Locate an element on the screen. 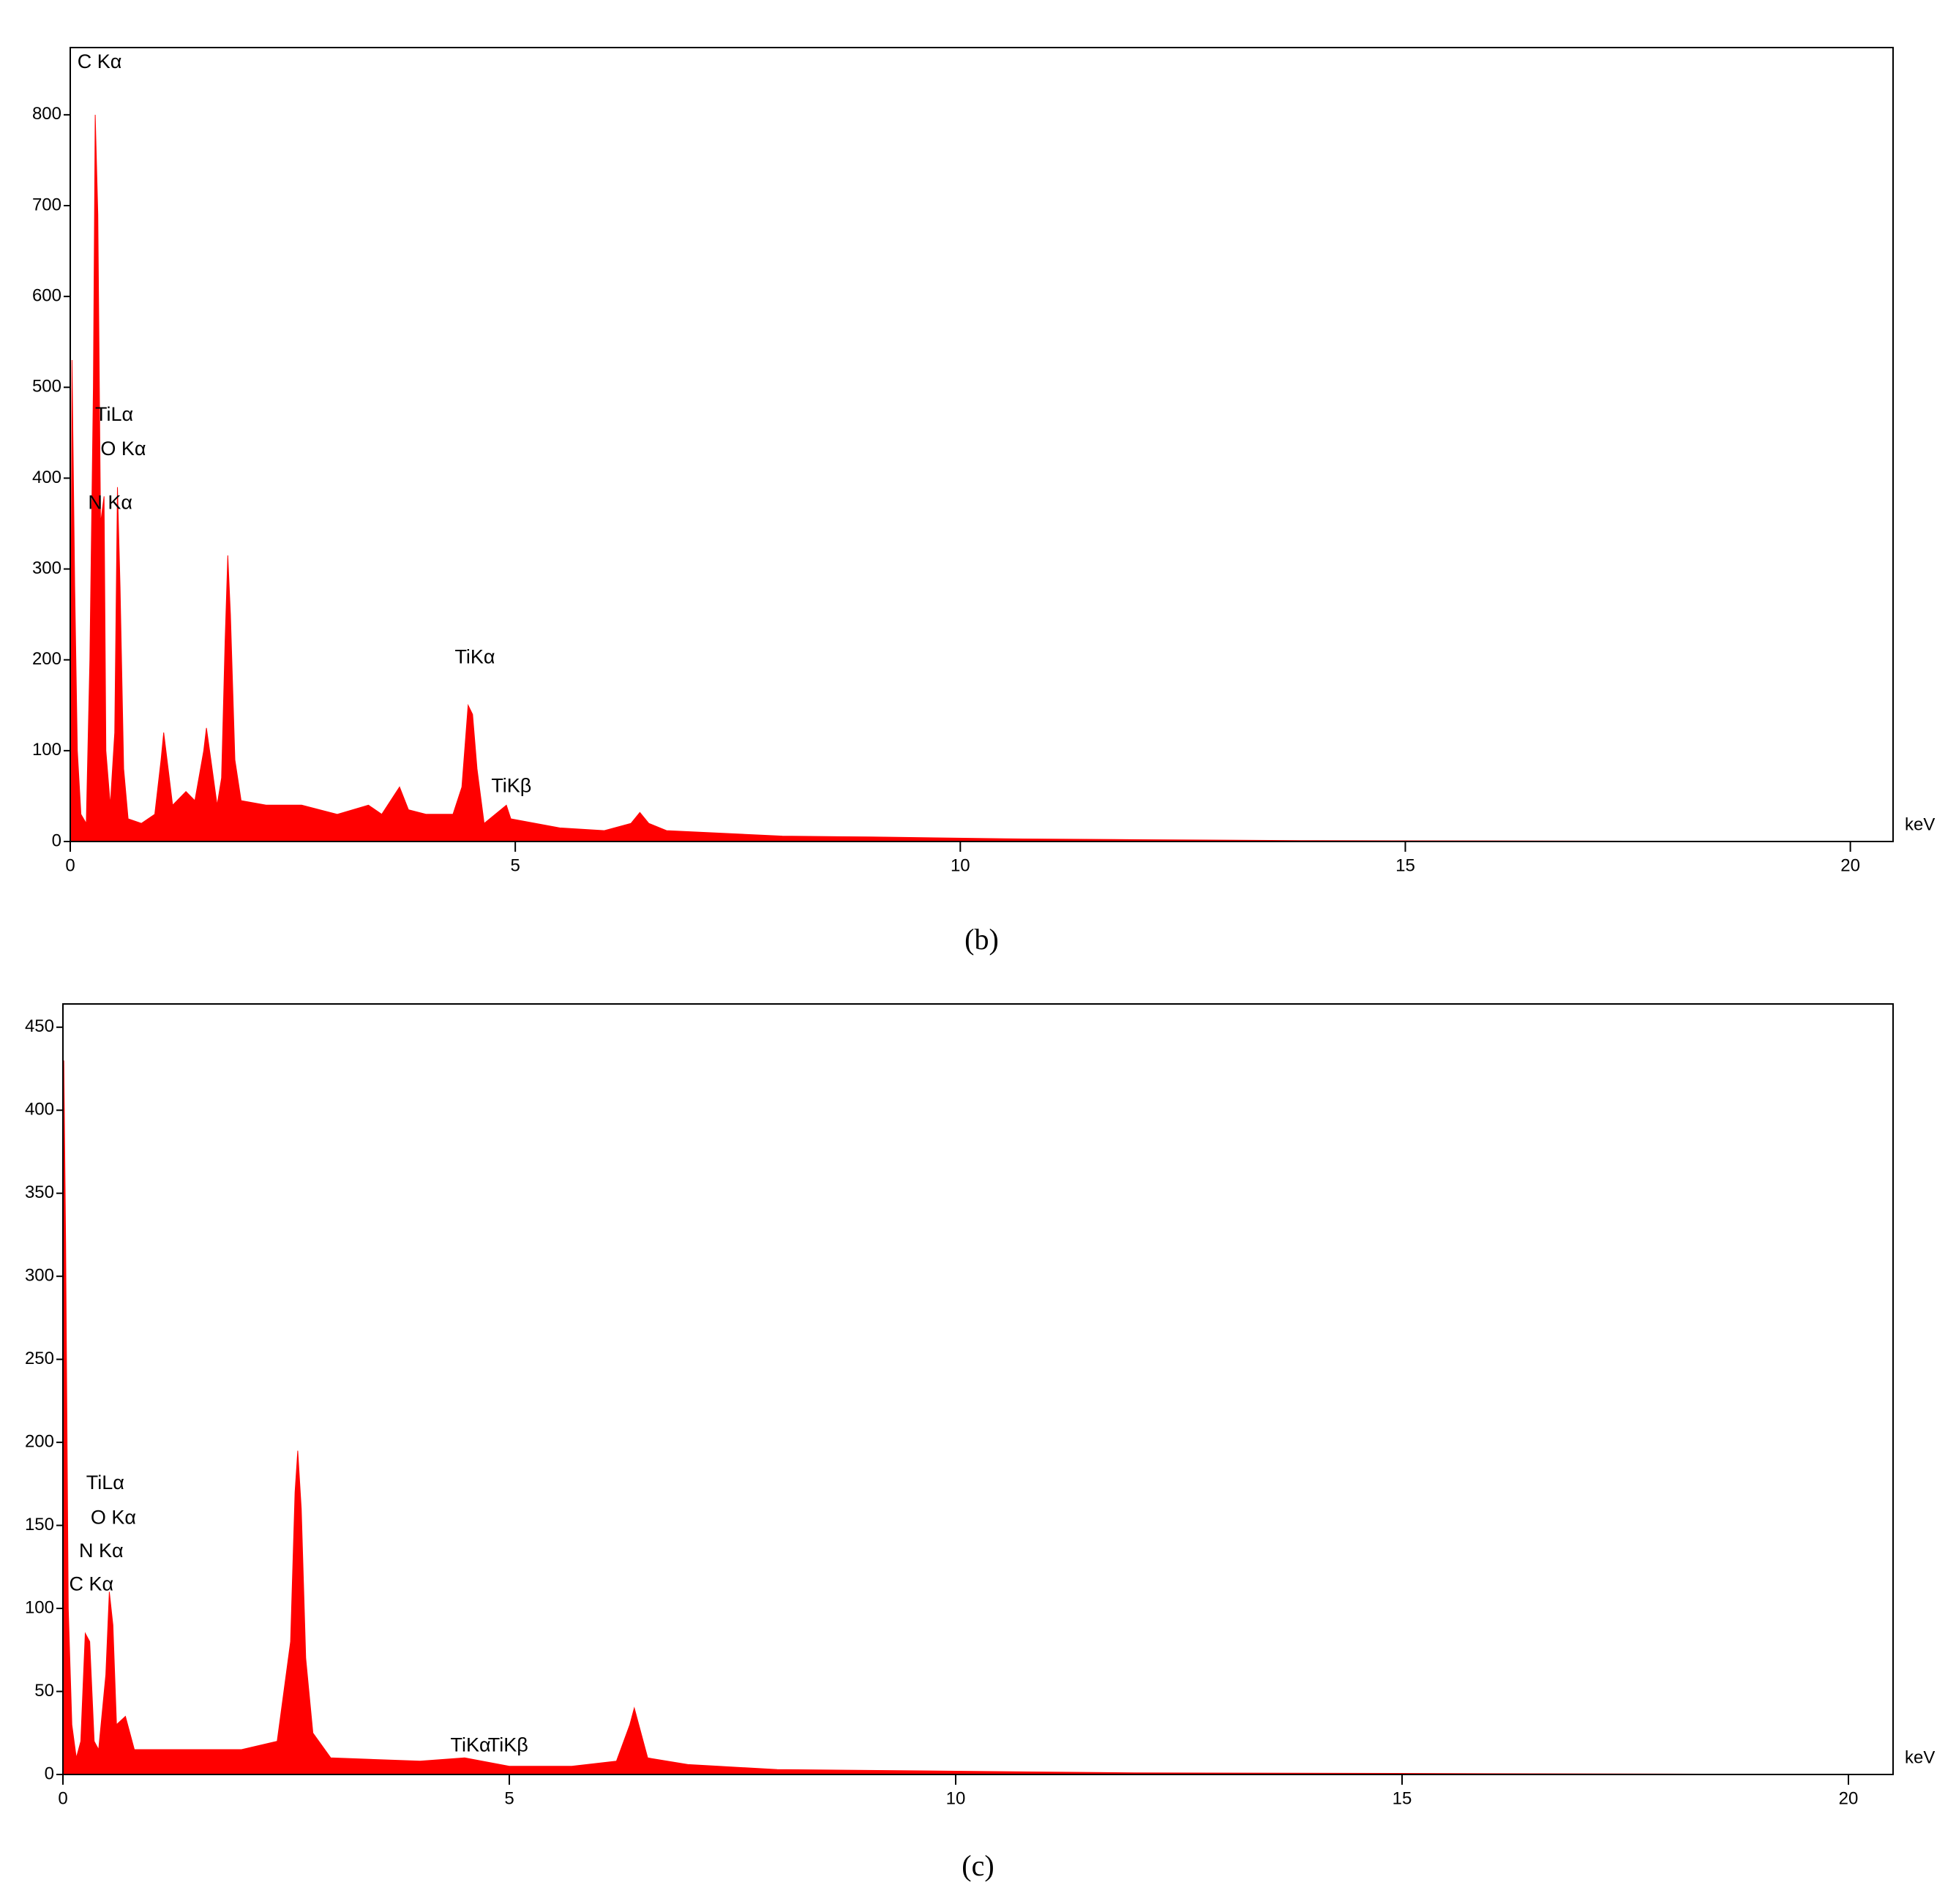 The image size is (1956, 1904). panel-caption: (c) is located at coordinates (978, 1865).